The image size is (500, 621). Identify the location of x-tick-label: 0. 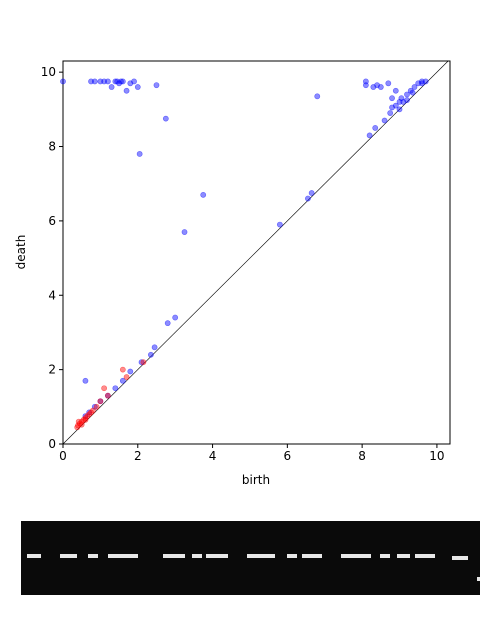
(63, 456).